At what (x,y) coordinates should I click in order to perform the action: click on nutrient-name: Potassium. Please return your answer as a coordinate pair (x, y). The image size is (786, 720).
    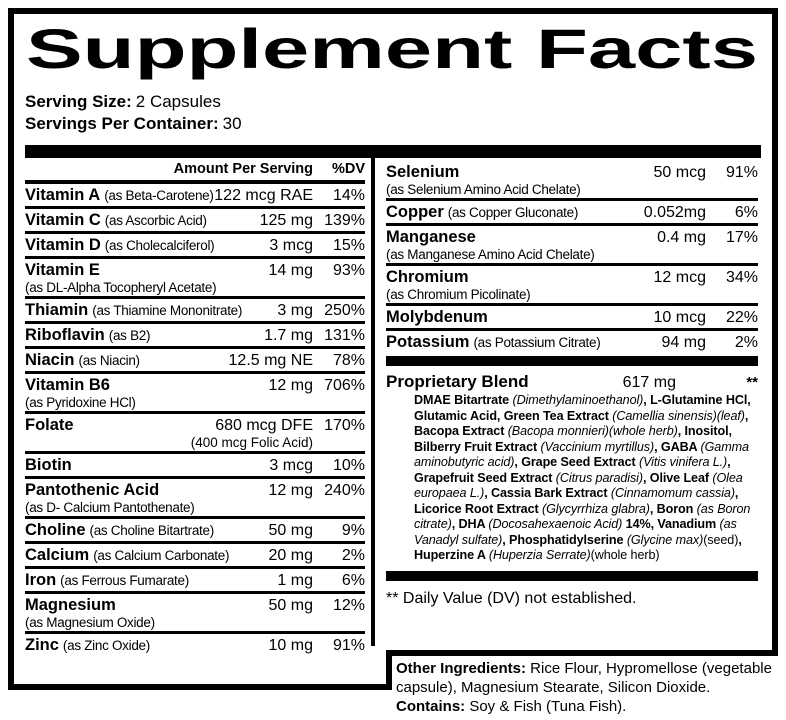
    Looking at the image, I should click on (428, 342).